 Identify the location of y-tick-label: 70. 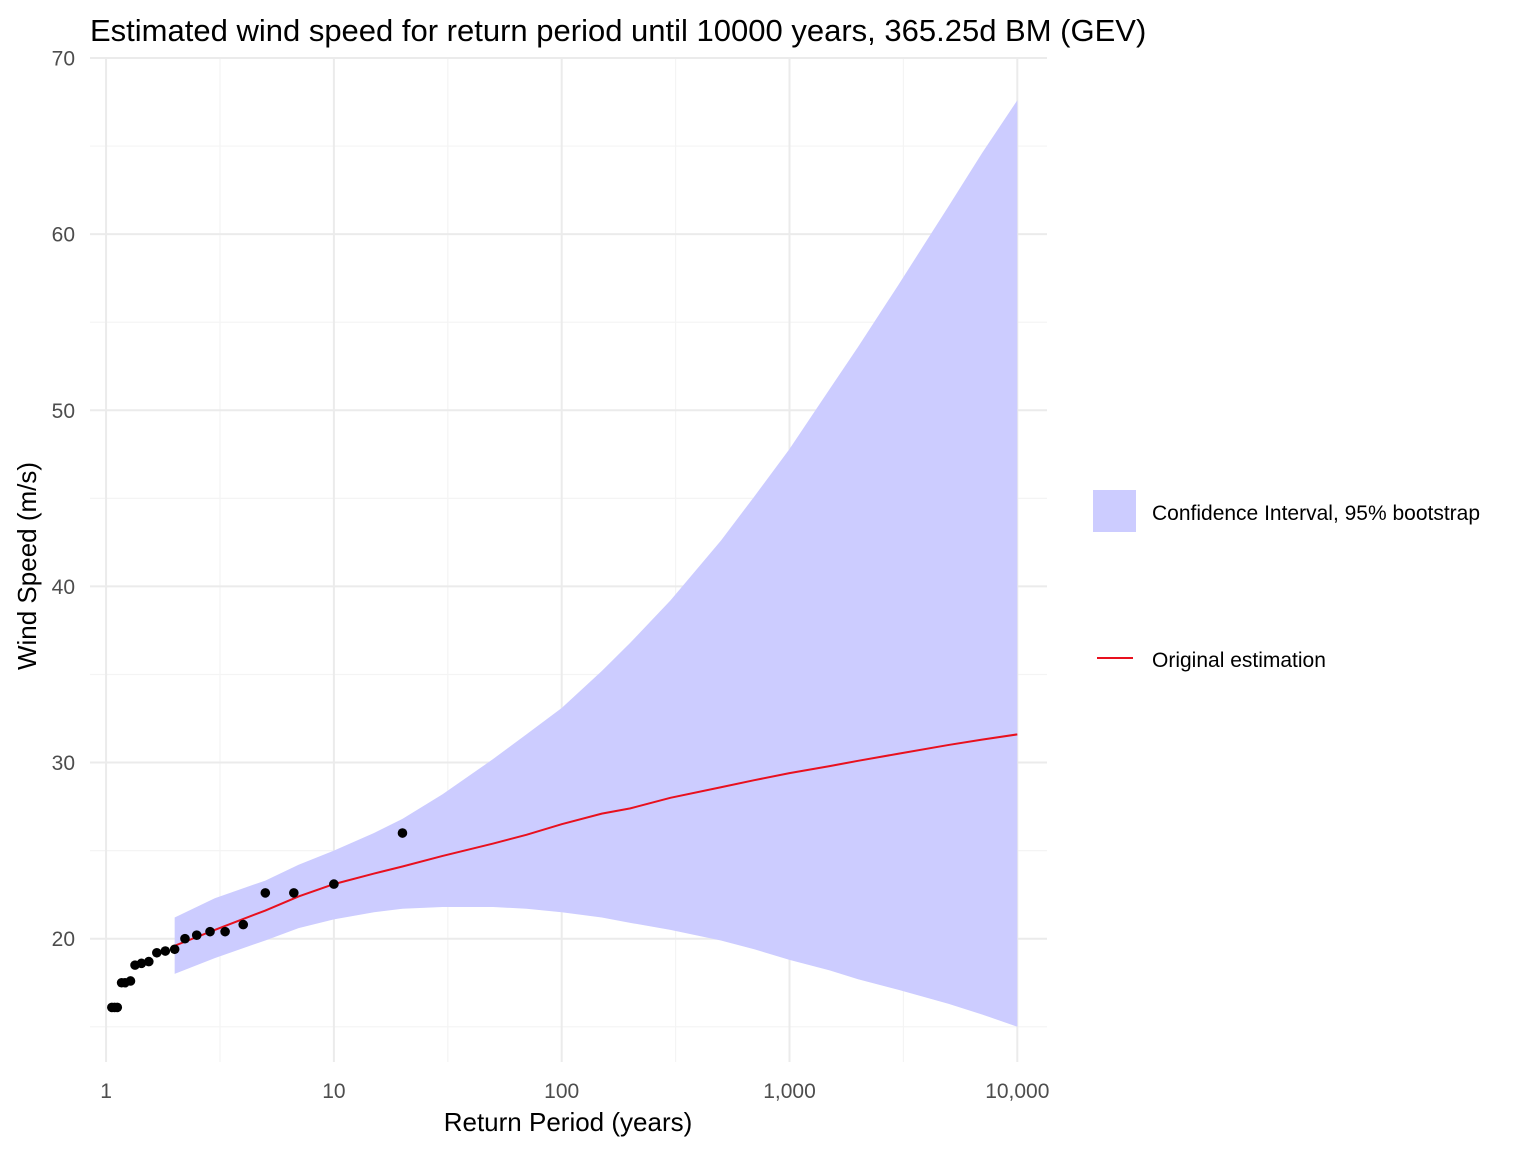
(63, 59).